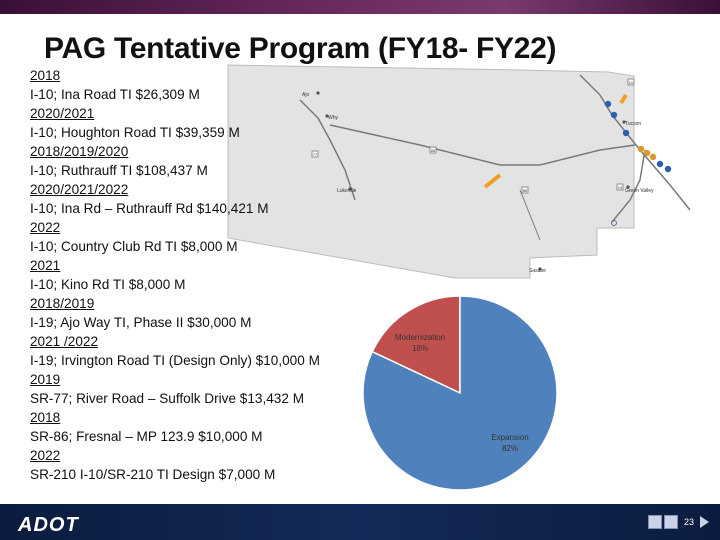  What do you see at coordinates (333, 118) in the screenshot?
I see `town-label-why: Why` at bounding box center [333, 118].